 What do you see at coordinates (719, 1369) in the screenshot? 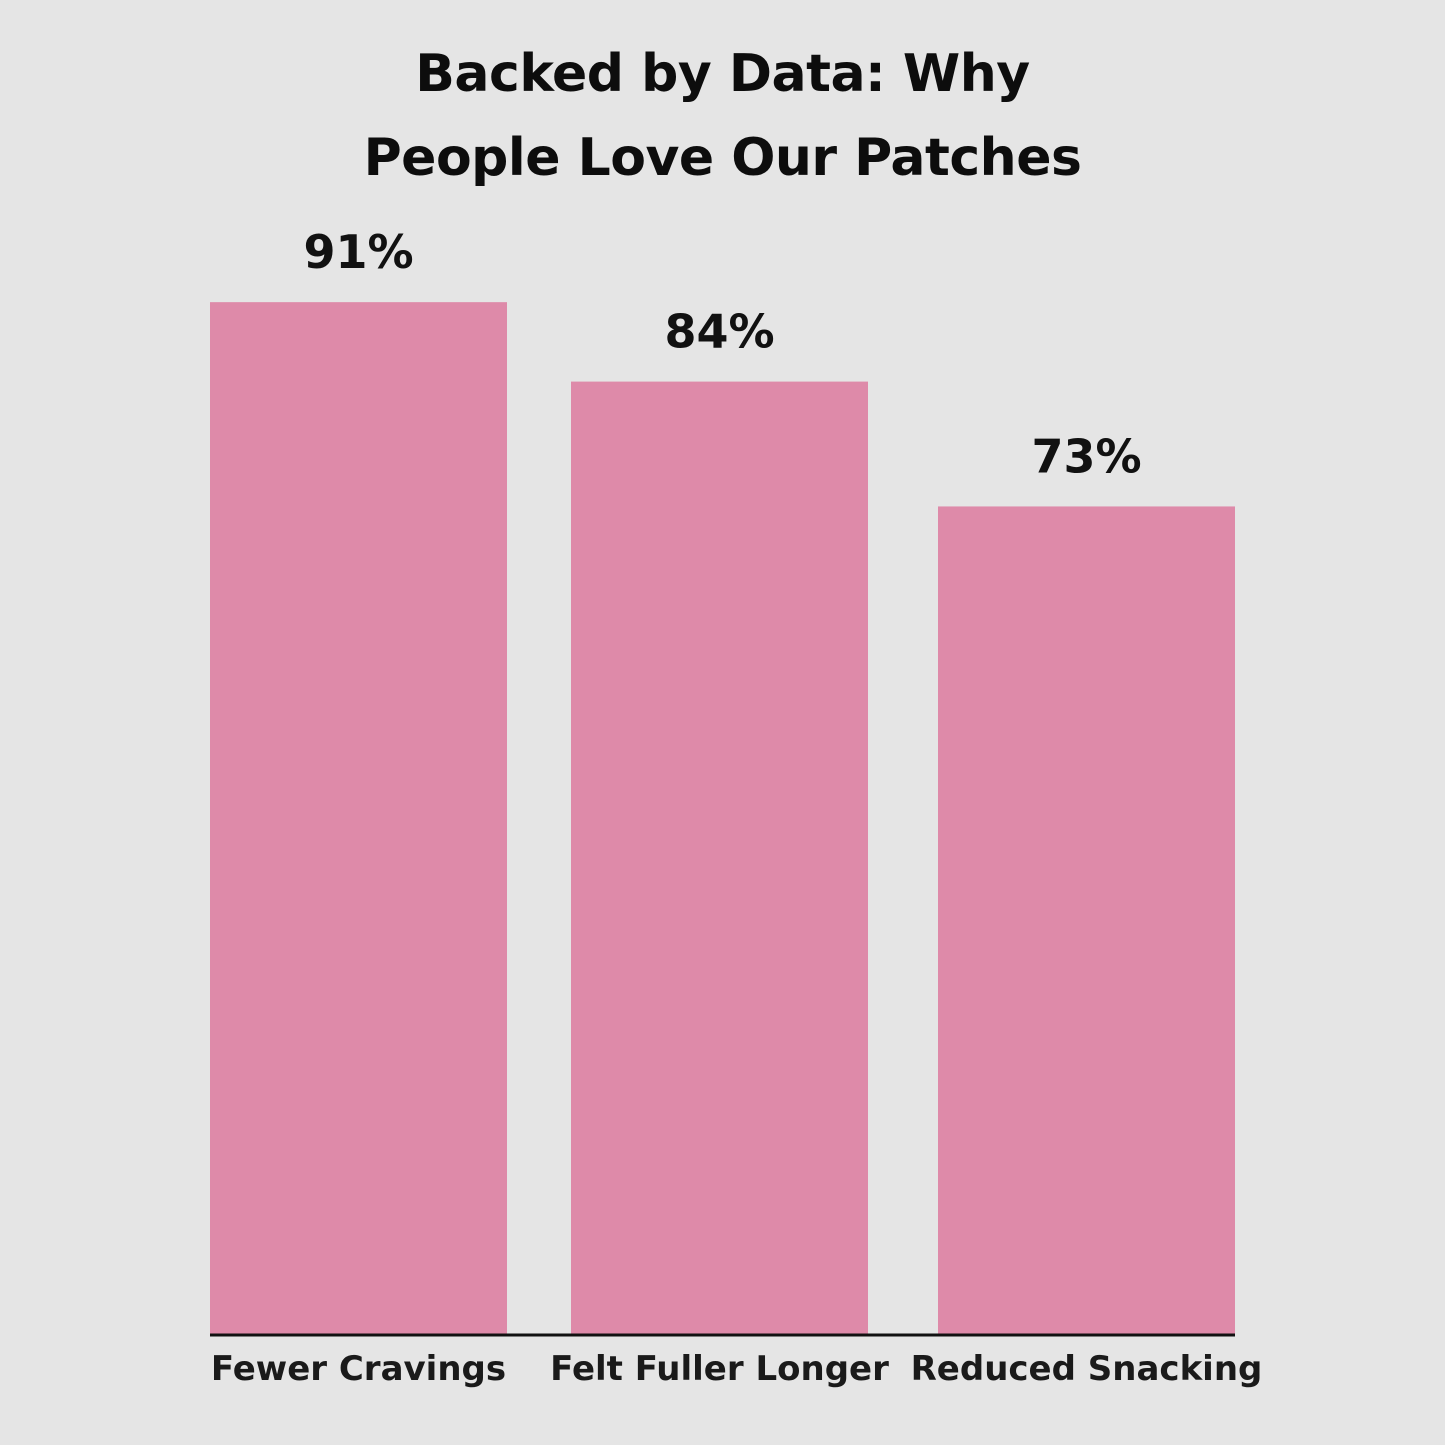
I see `category-label-2: Felt Fuller Longer` at bounding box center [719, 1369].